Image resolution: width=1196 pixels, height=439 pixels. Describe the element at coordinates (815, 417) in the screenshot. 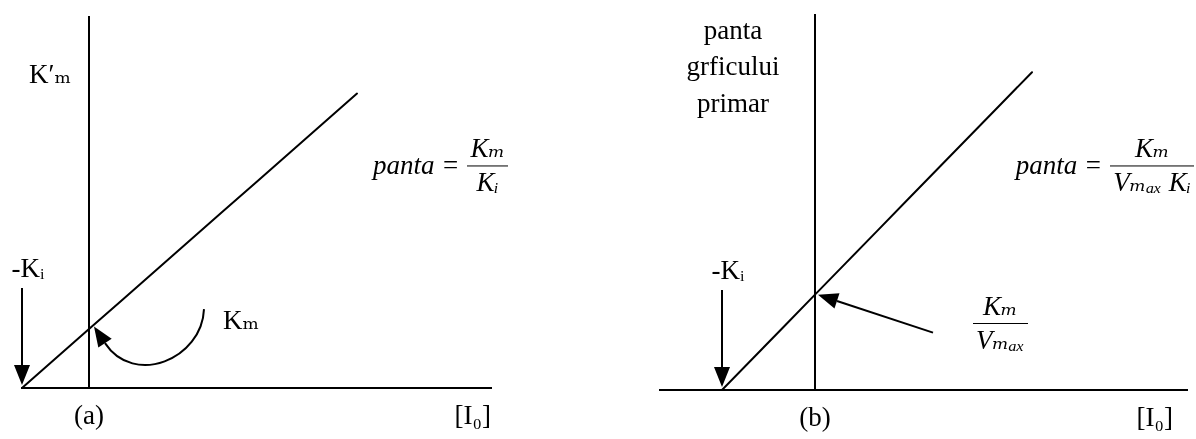

I see `text: (b)` at that location.